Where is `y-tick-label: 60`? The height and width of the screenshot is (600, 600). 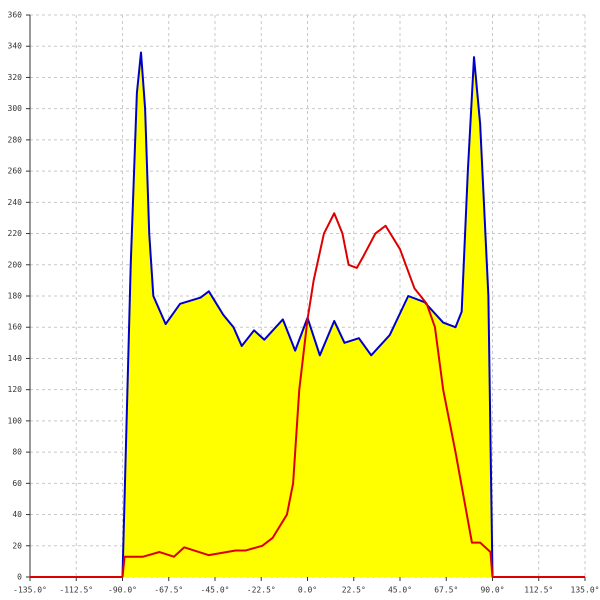 y-tick-label: 60 is located at coordinates (17, 483).